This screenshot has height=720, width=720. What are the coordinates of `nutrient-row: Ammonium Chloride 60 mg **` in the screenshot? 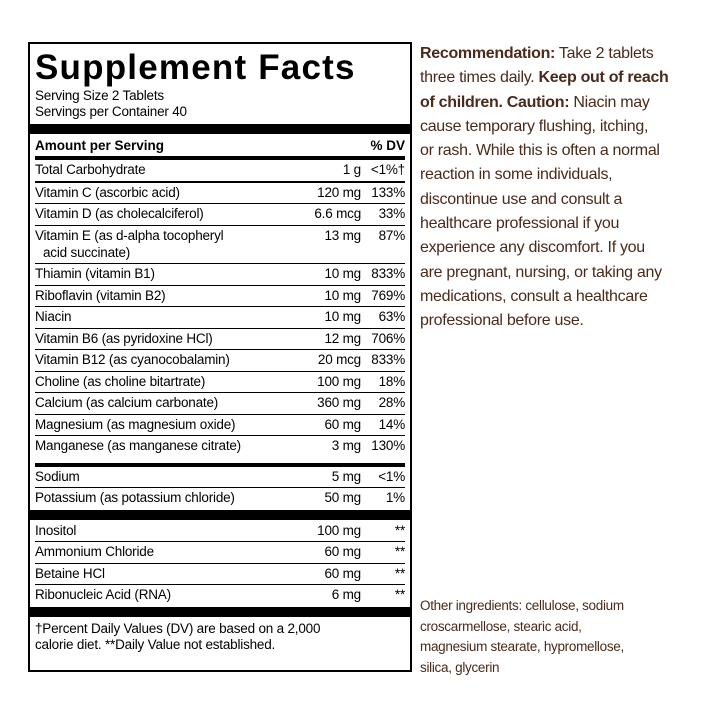 It's located at (220, 553).